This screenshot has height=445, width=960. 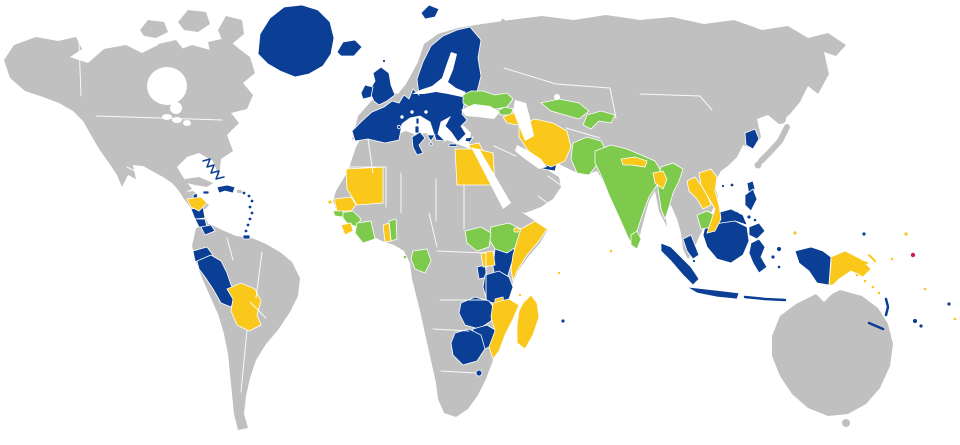 I want to click on country-malta, so click(x=431, y=144).